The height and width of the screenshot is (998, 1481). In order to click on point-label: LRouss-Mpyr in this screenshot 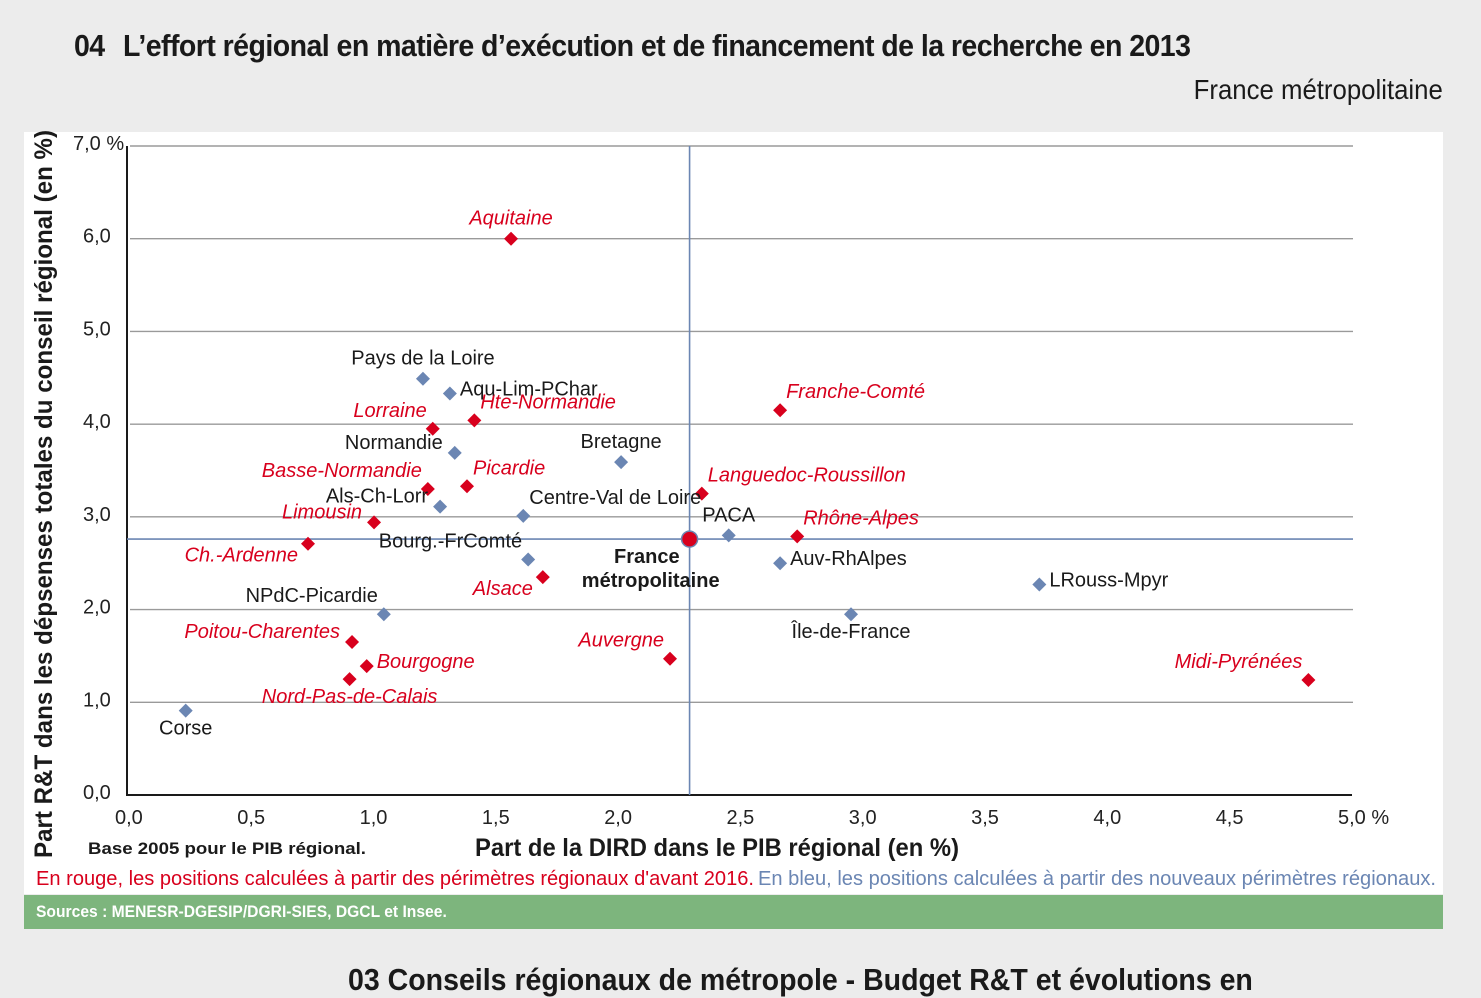, I will do `click(1108, 581)`.